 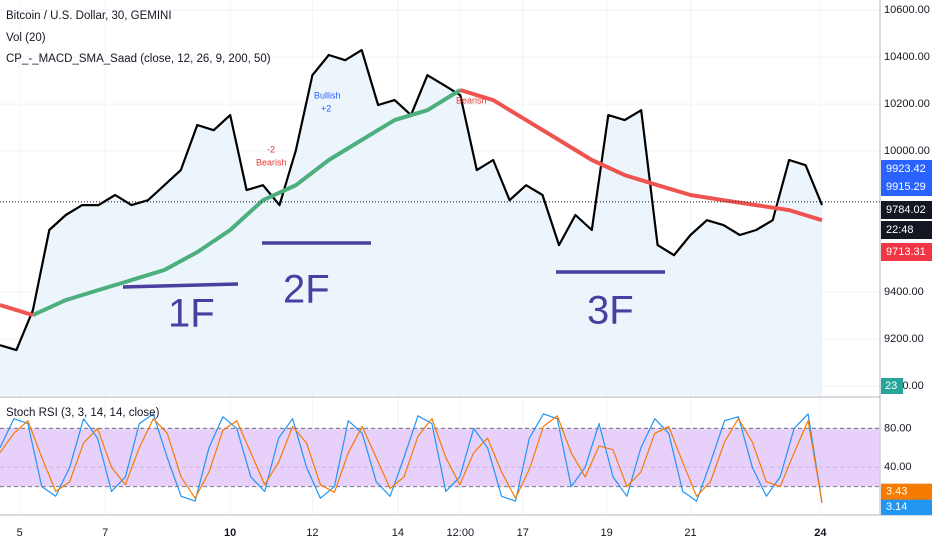 What do you see at coordinates (89, 16) in the screenshot?
I see `symbol-title: Bitcoin / U.S. Dollar, 30, GEMINI` at bounding box center [89, 16].